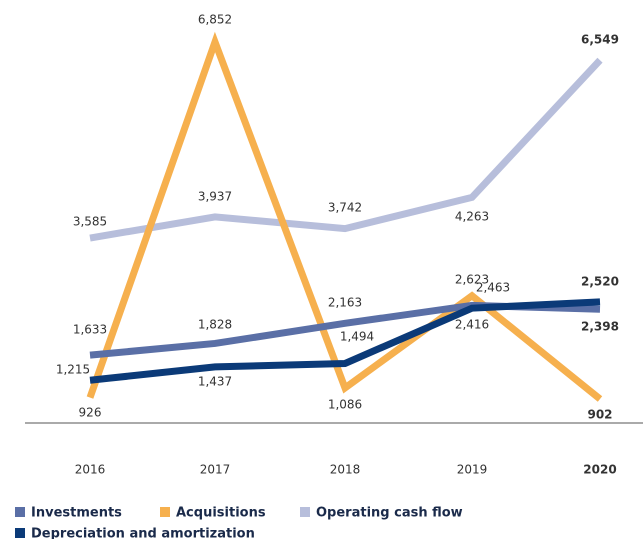 The width and height of the screenshot is (643, 539). Describe the element at coordinates (143, 533) in the screenshot. I see `legend-label: Depreciation and amortization` at that location.